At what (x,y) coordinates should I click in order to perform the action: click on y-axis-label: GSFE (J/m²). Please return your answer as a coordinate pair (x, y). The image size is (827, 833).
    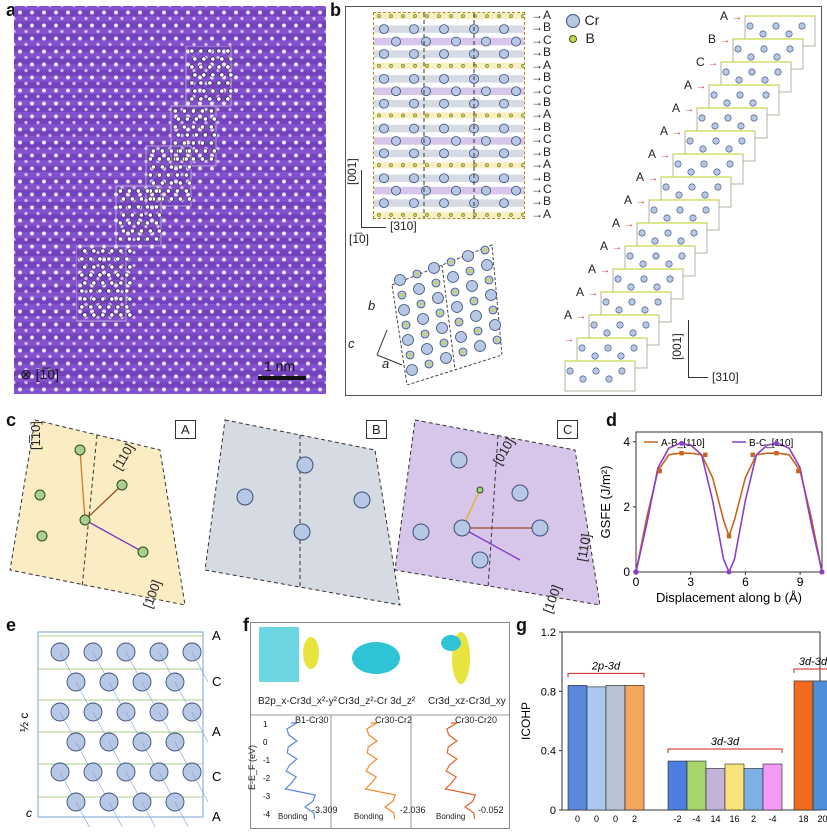
    Looking at the image, I should click on (606, 502).